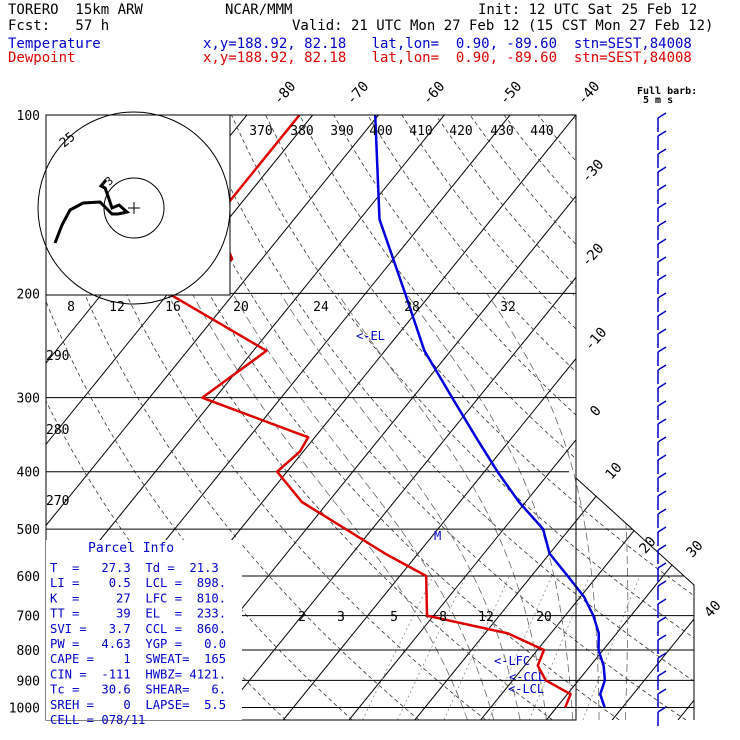 Image resolution: width=740 pixels, height=740 pixels. What do you see at coordinates (28, 681) in the screenshot?
I see `pressure-tick-label: 900` at bounding box center [28, 681].